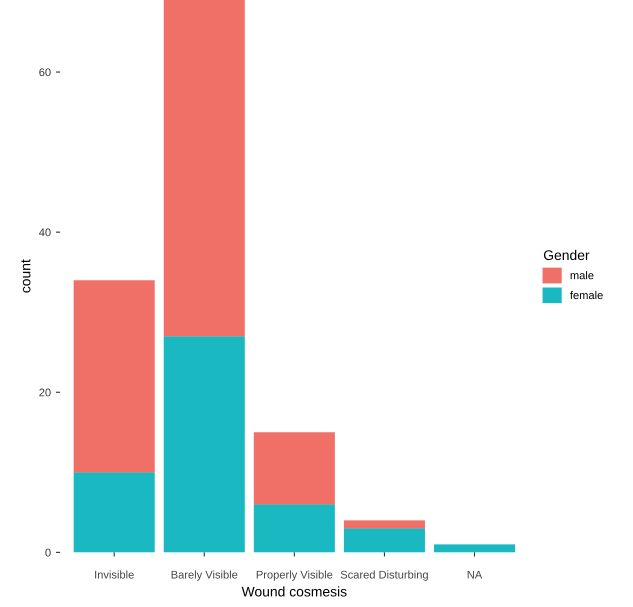 The width and height of the screenshot is (633, 607). Describe the element at coordinates (114, 574) in the screenshot. I see `x-tick-label: Invisible` at that location.